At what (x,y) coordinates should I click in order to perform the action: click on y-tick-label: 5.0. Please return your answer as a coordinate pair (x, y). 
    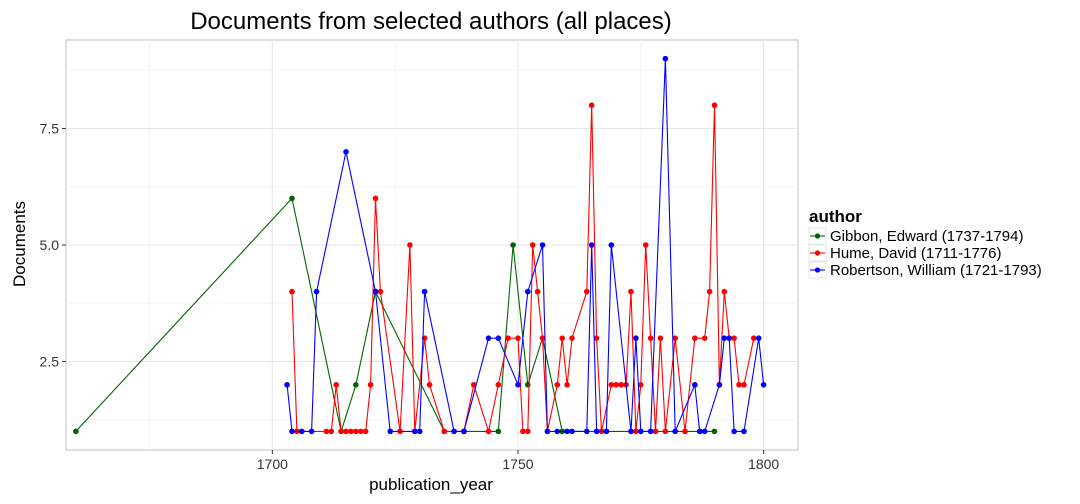
    Looking at the image, I should click on (50, 245).